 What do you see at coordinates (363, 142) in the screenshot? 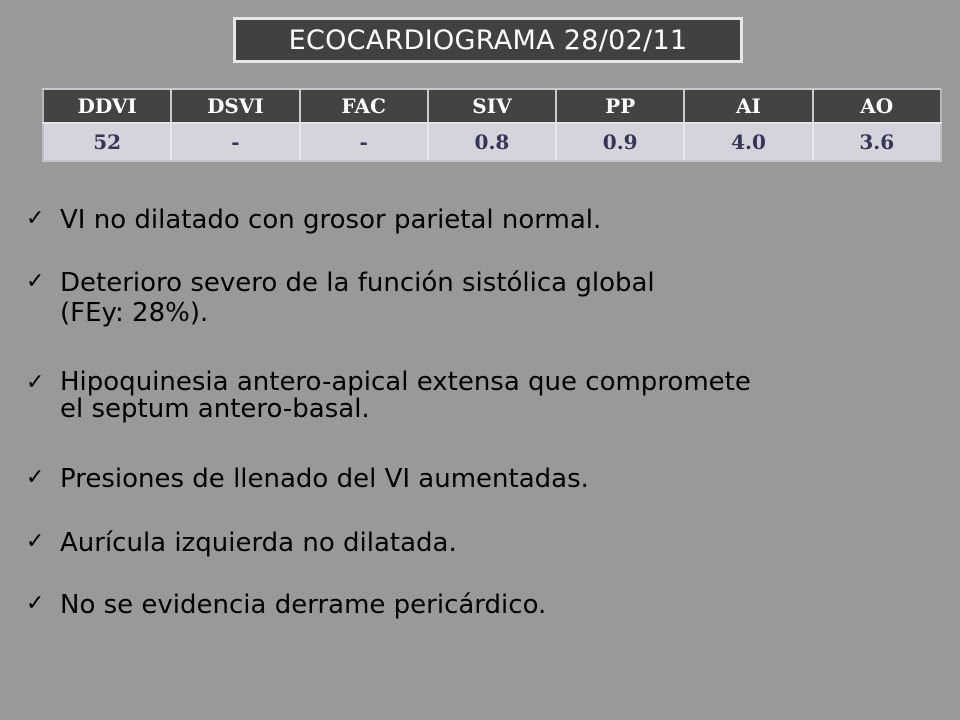
I see `cell-fac: -` at bounding box center [363, 142].